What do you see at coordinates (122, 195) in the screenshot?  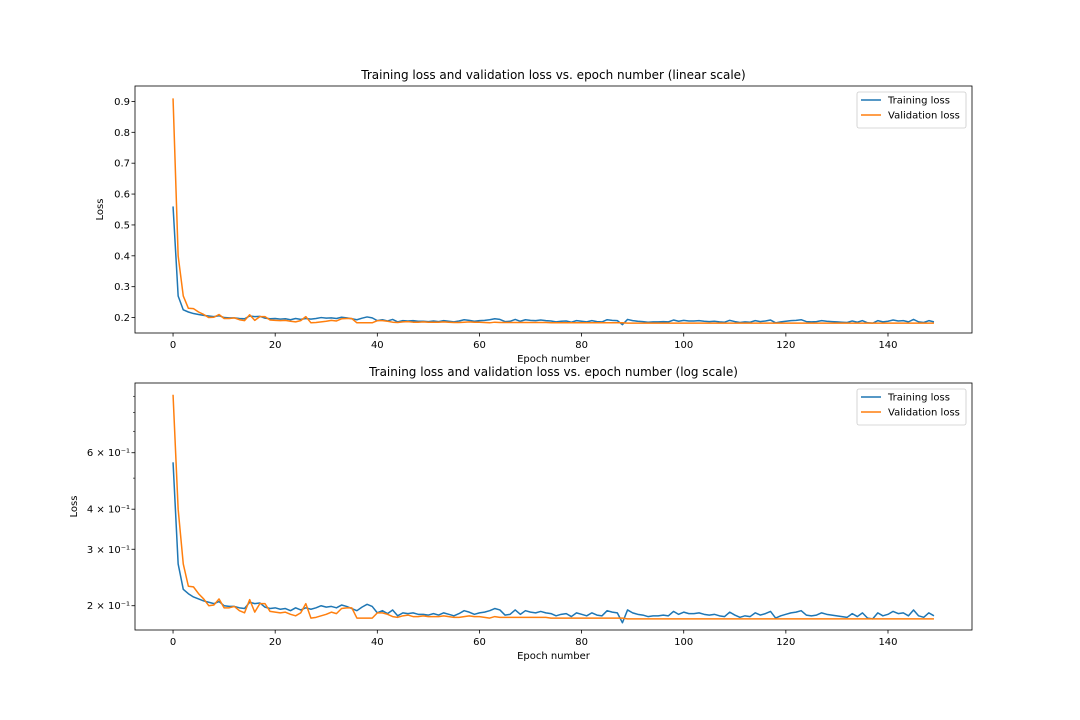 I see `y-tick-label: 0.6` at bounding box center [122, 195].